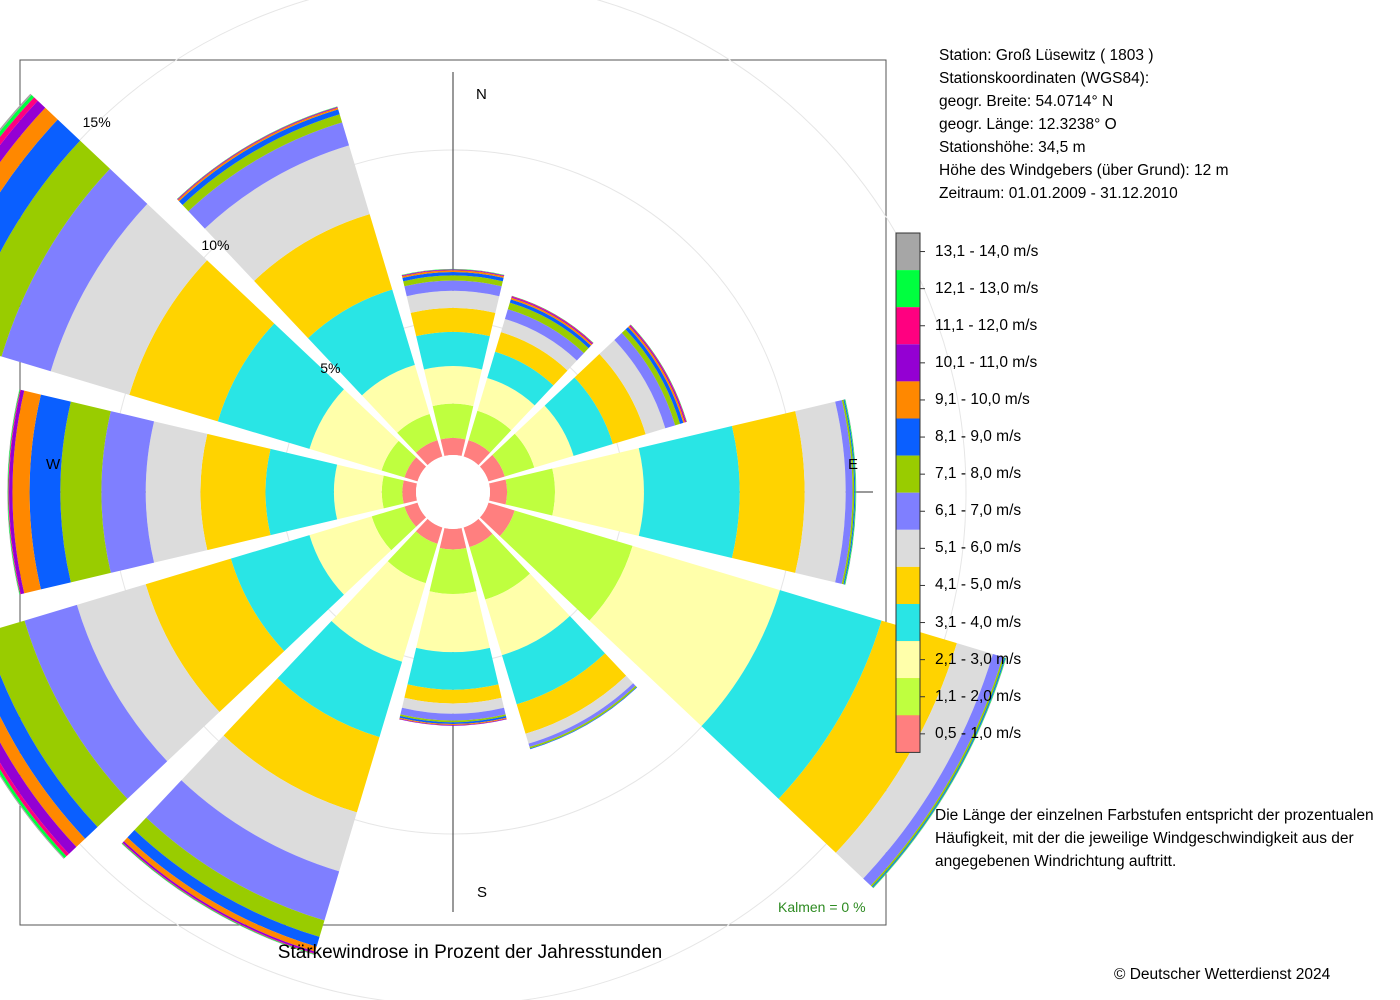 This screenshot has width=1400, height=1000. Describe the element at coordinates (481, 94) in the screenshot. I see `dir-label-n: N` at that location.